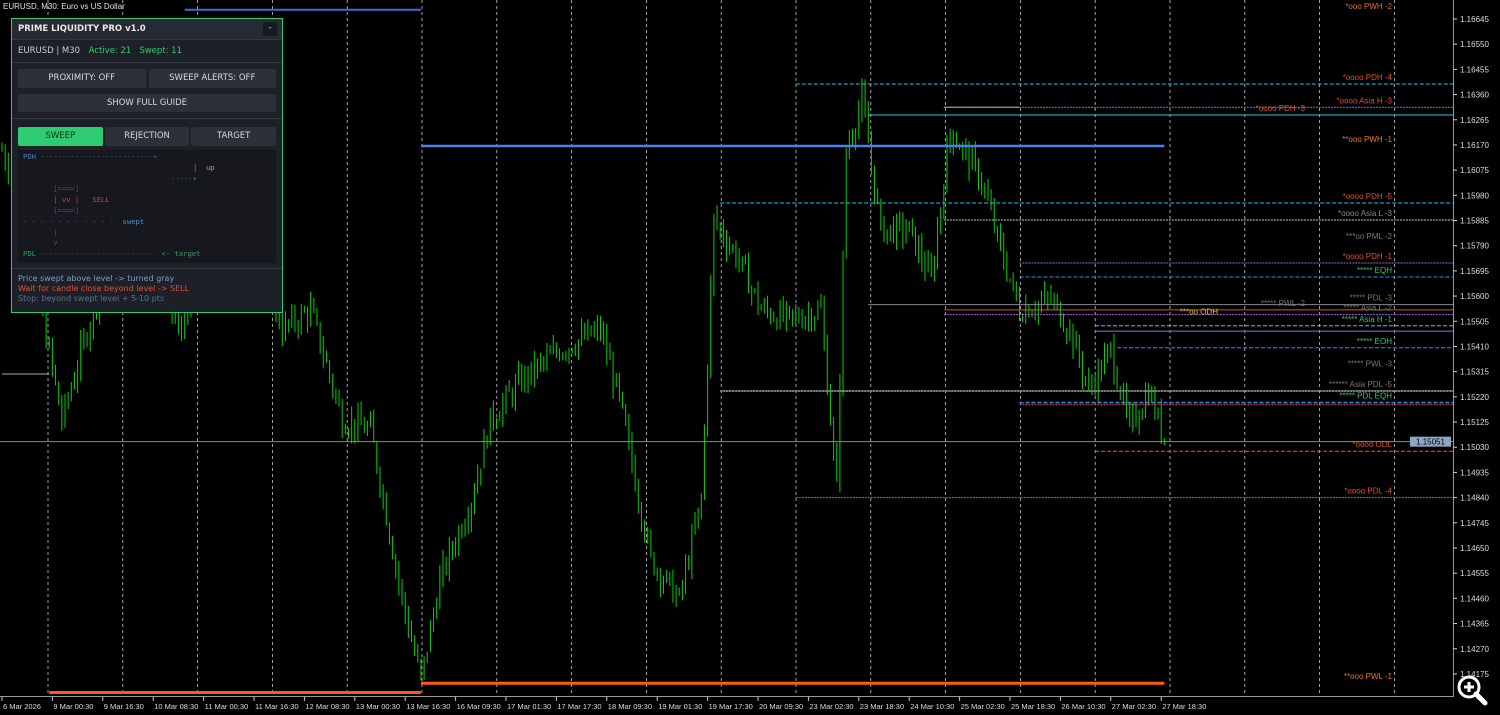  What do you see at coordinates (91, 298) in the screenshot?
I see `note-stop: Stop: beyond swept level + 5-10 pts` at bounding box center [91, 298].